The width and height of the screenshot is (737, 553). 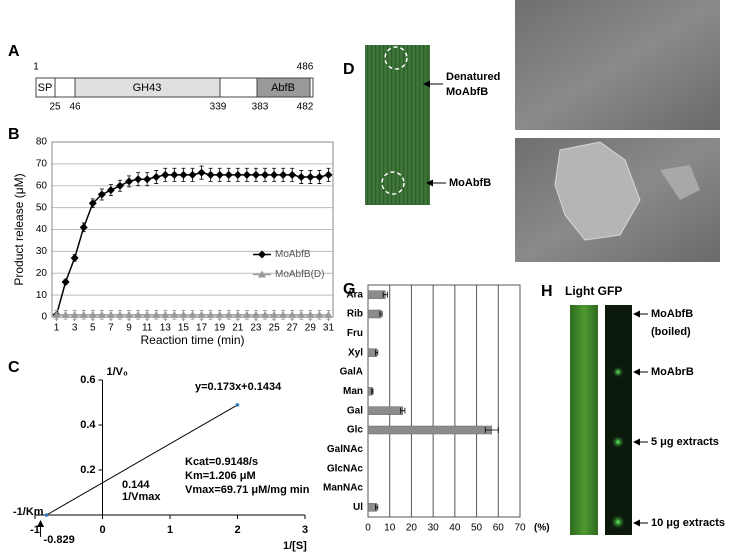 I want to click on x-tick-label: 20, so click(x=412, y=528).